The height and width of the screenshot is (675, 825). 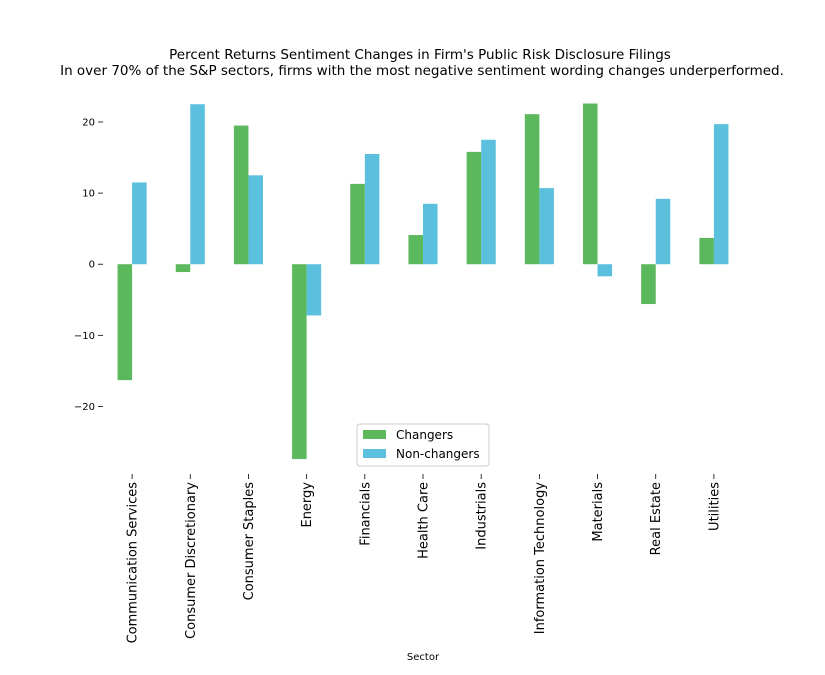 What do you see at coordinates (307, 505) in the screenshot?
I see `x-tick-label-3: Energy` at bounding box center [307, 505].